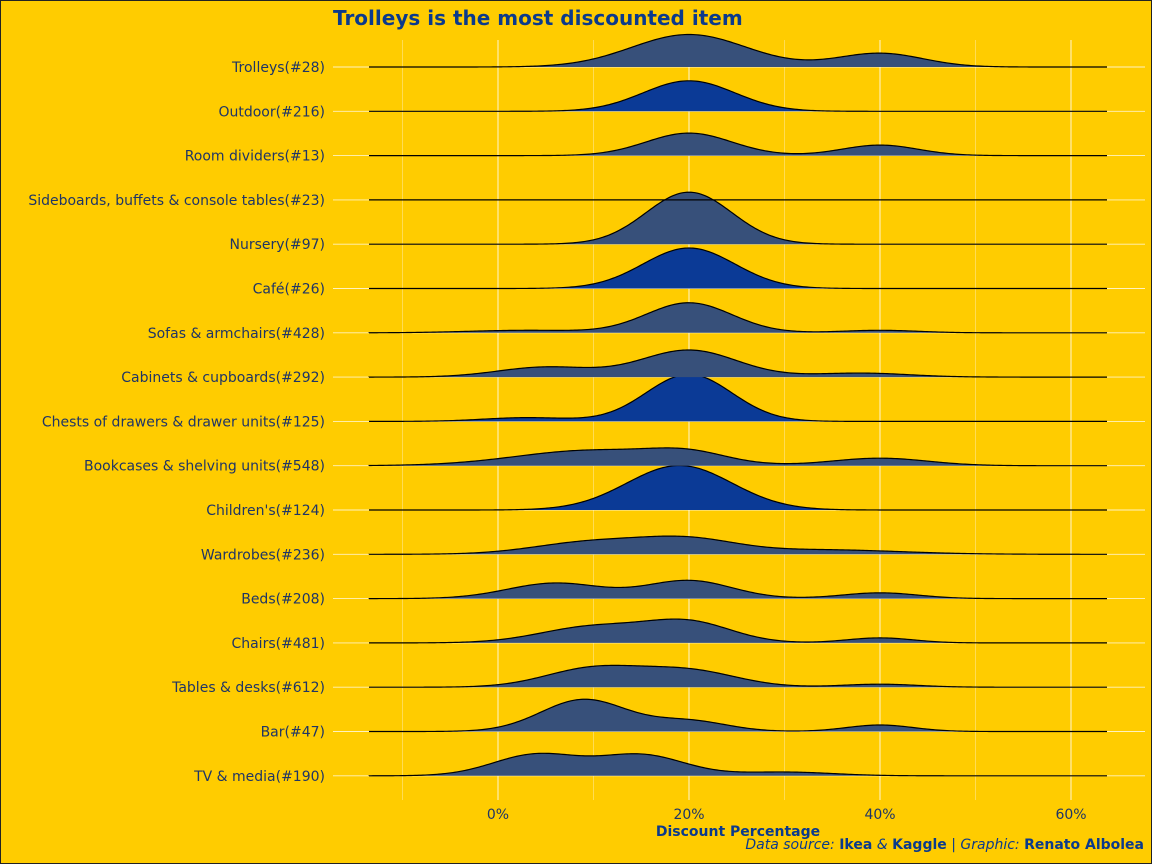 This screenshot has width=1152, height=864. Describe the element at coordinates (278, 644) in the screenshot. I see `y-axis-label: Chairs(#481)` at that location.